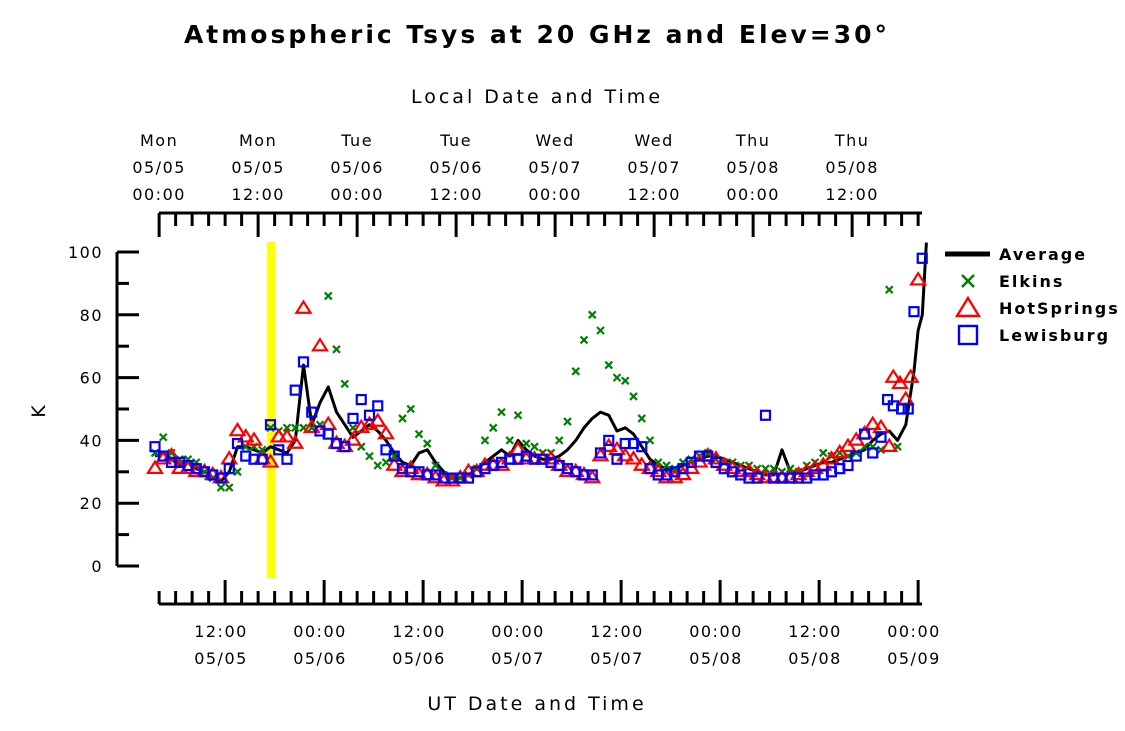  I want to click on y-tick-label: 20, so click(91, 503).